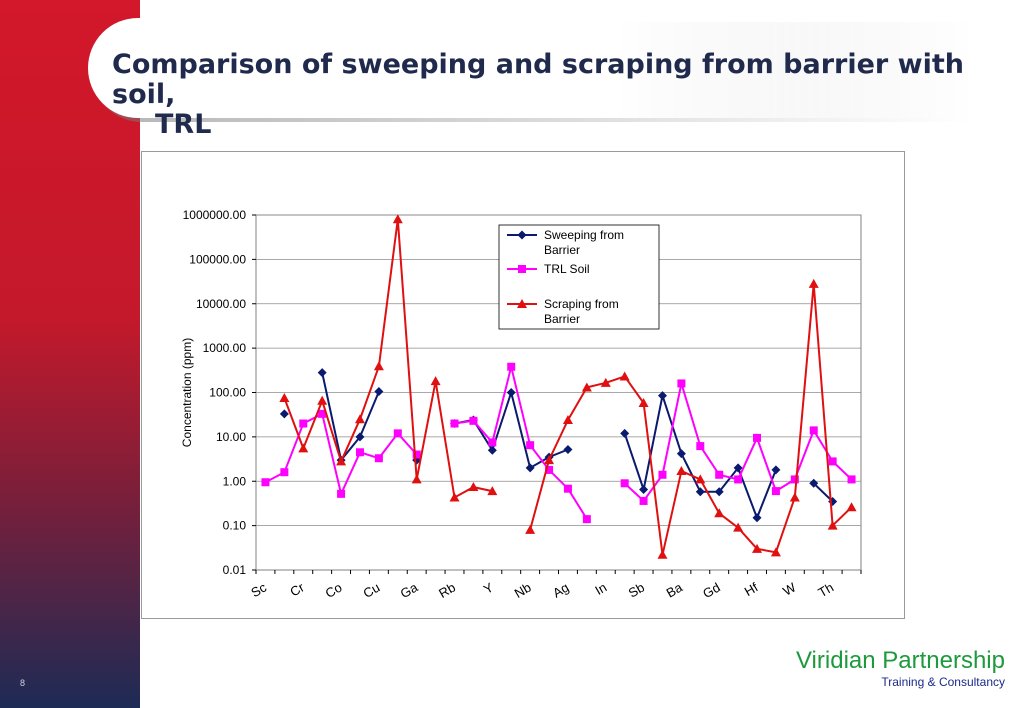 The height and width of the screenshot is (708, 1023). Describe the element at coordinates (560, 590) in the screenshot. I see `x-tick-label: Ag` at that location.